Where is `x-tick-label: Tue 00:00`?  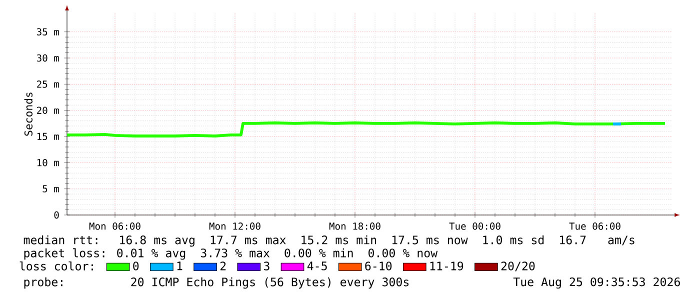
x-tick-label: Tue 00:00 is located at coordinates (474, 226).